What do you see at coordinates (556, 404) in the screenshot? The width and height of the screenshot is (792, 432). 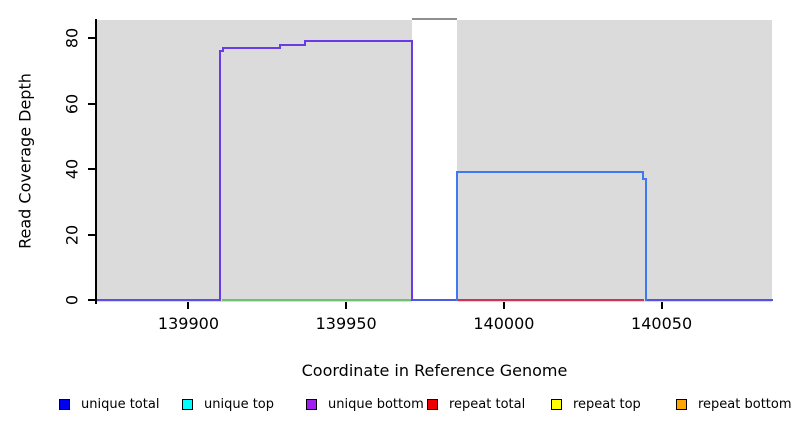 I see `legend-swatch-repeat-top` at bounding box center [556, 404].